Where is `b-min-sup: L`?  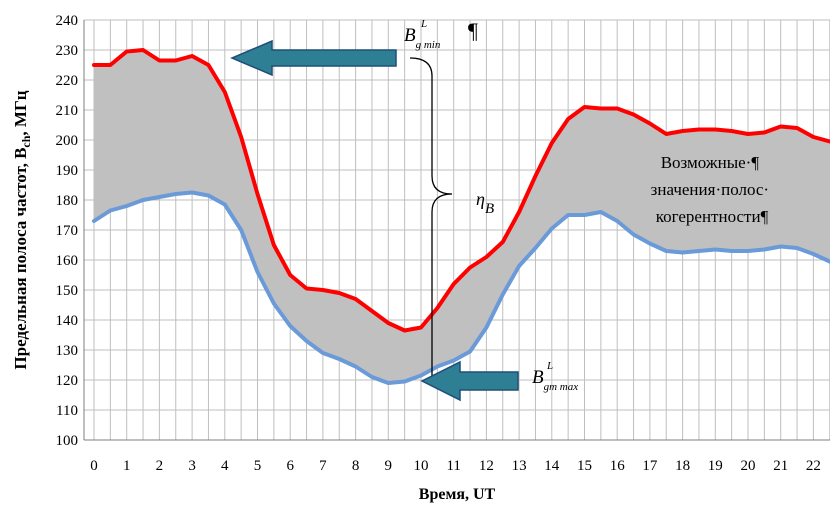
b-min-sup: L is located at coordinates (423, 24).